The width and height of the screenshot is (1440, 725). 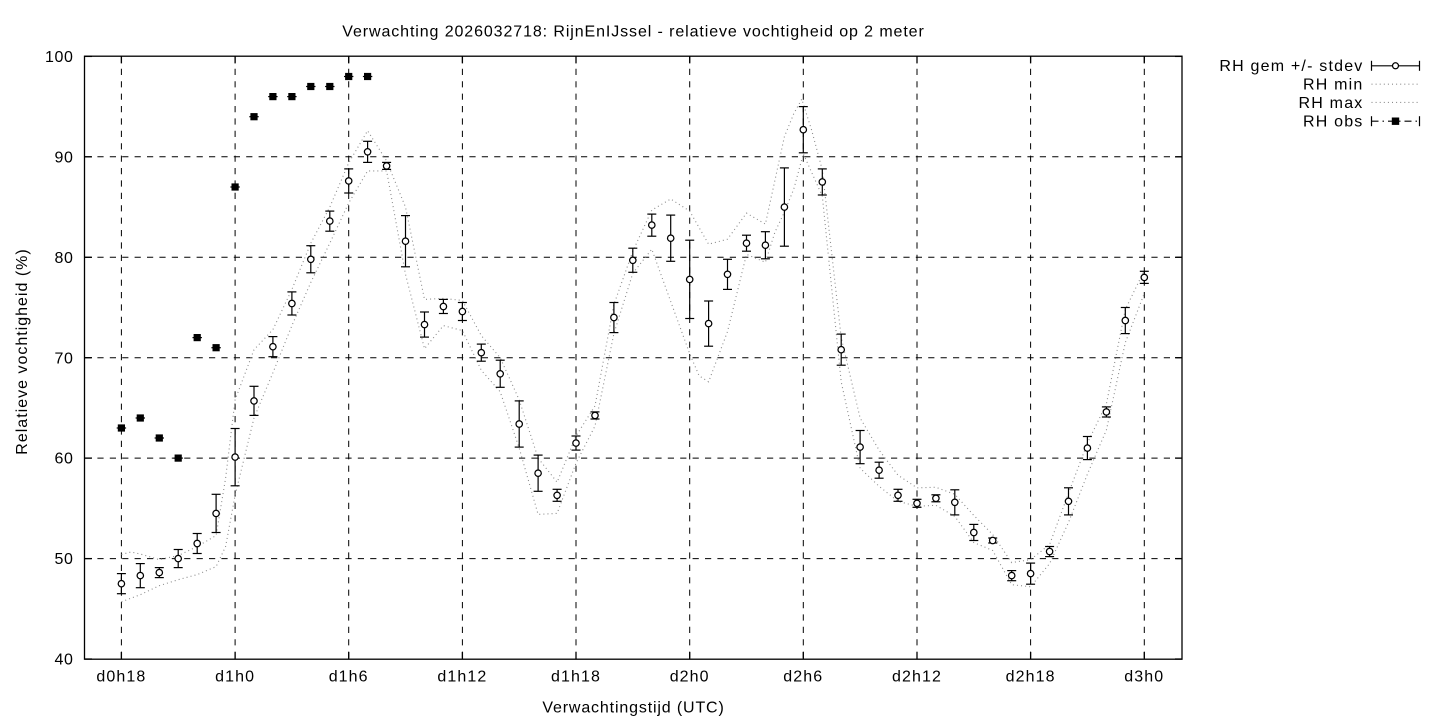 I want to click on svg-text: Relatieve vochtigheid (%), so click(x=22, y=351).